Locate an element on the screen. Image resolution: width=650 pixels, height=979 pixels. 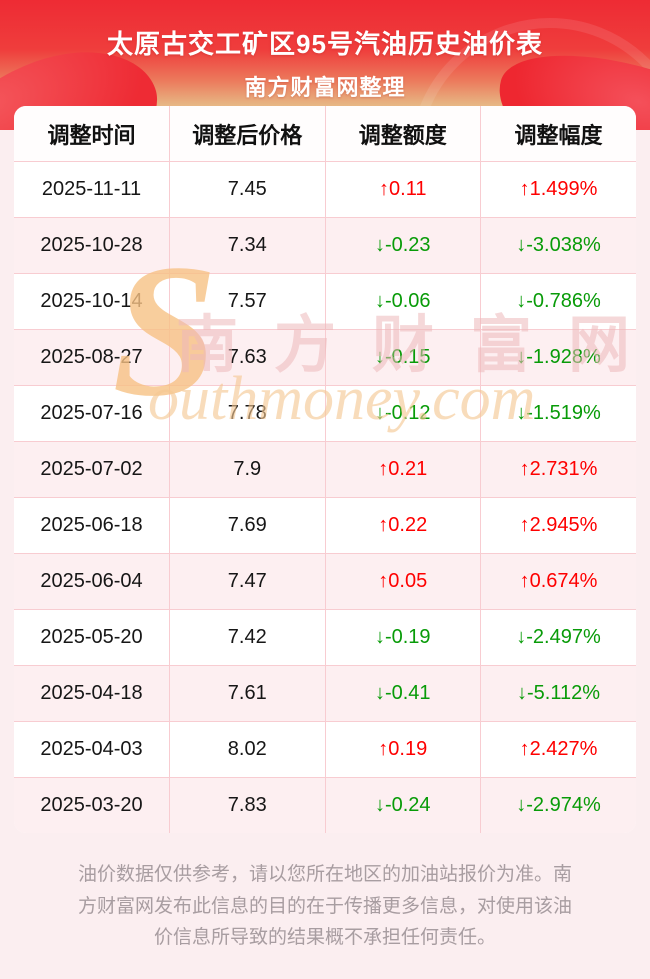
table-row: 2025-07-16 7.78 ↓-0.12 ↓-1.519% is located at coordinates (325, 413).